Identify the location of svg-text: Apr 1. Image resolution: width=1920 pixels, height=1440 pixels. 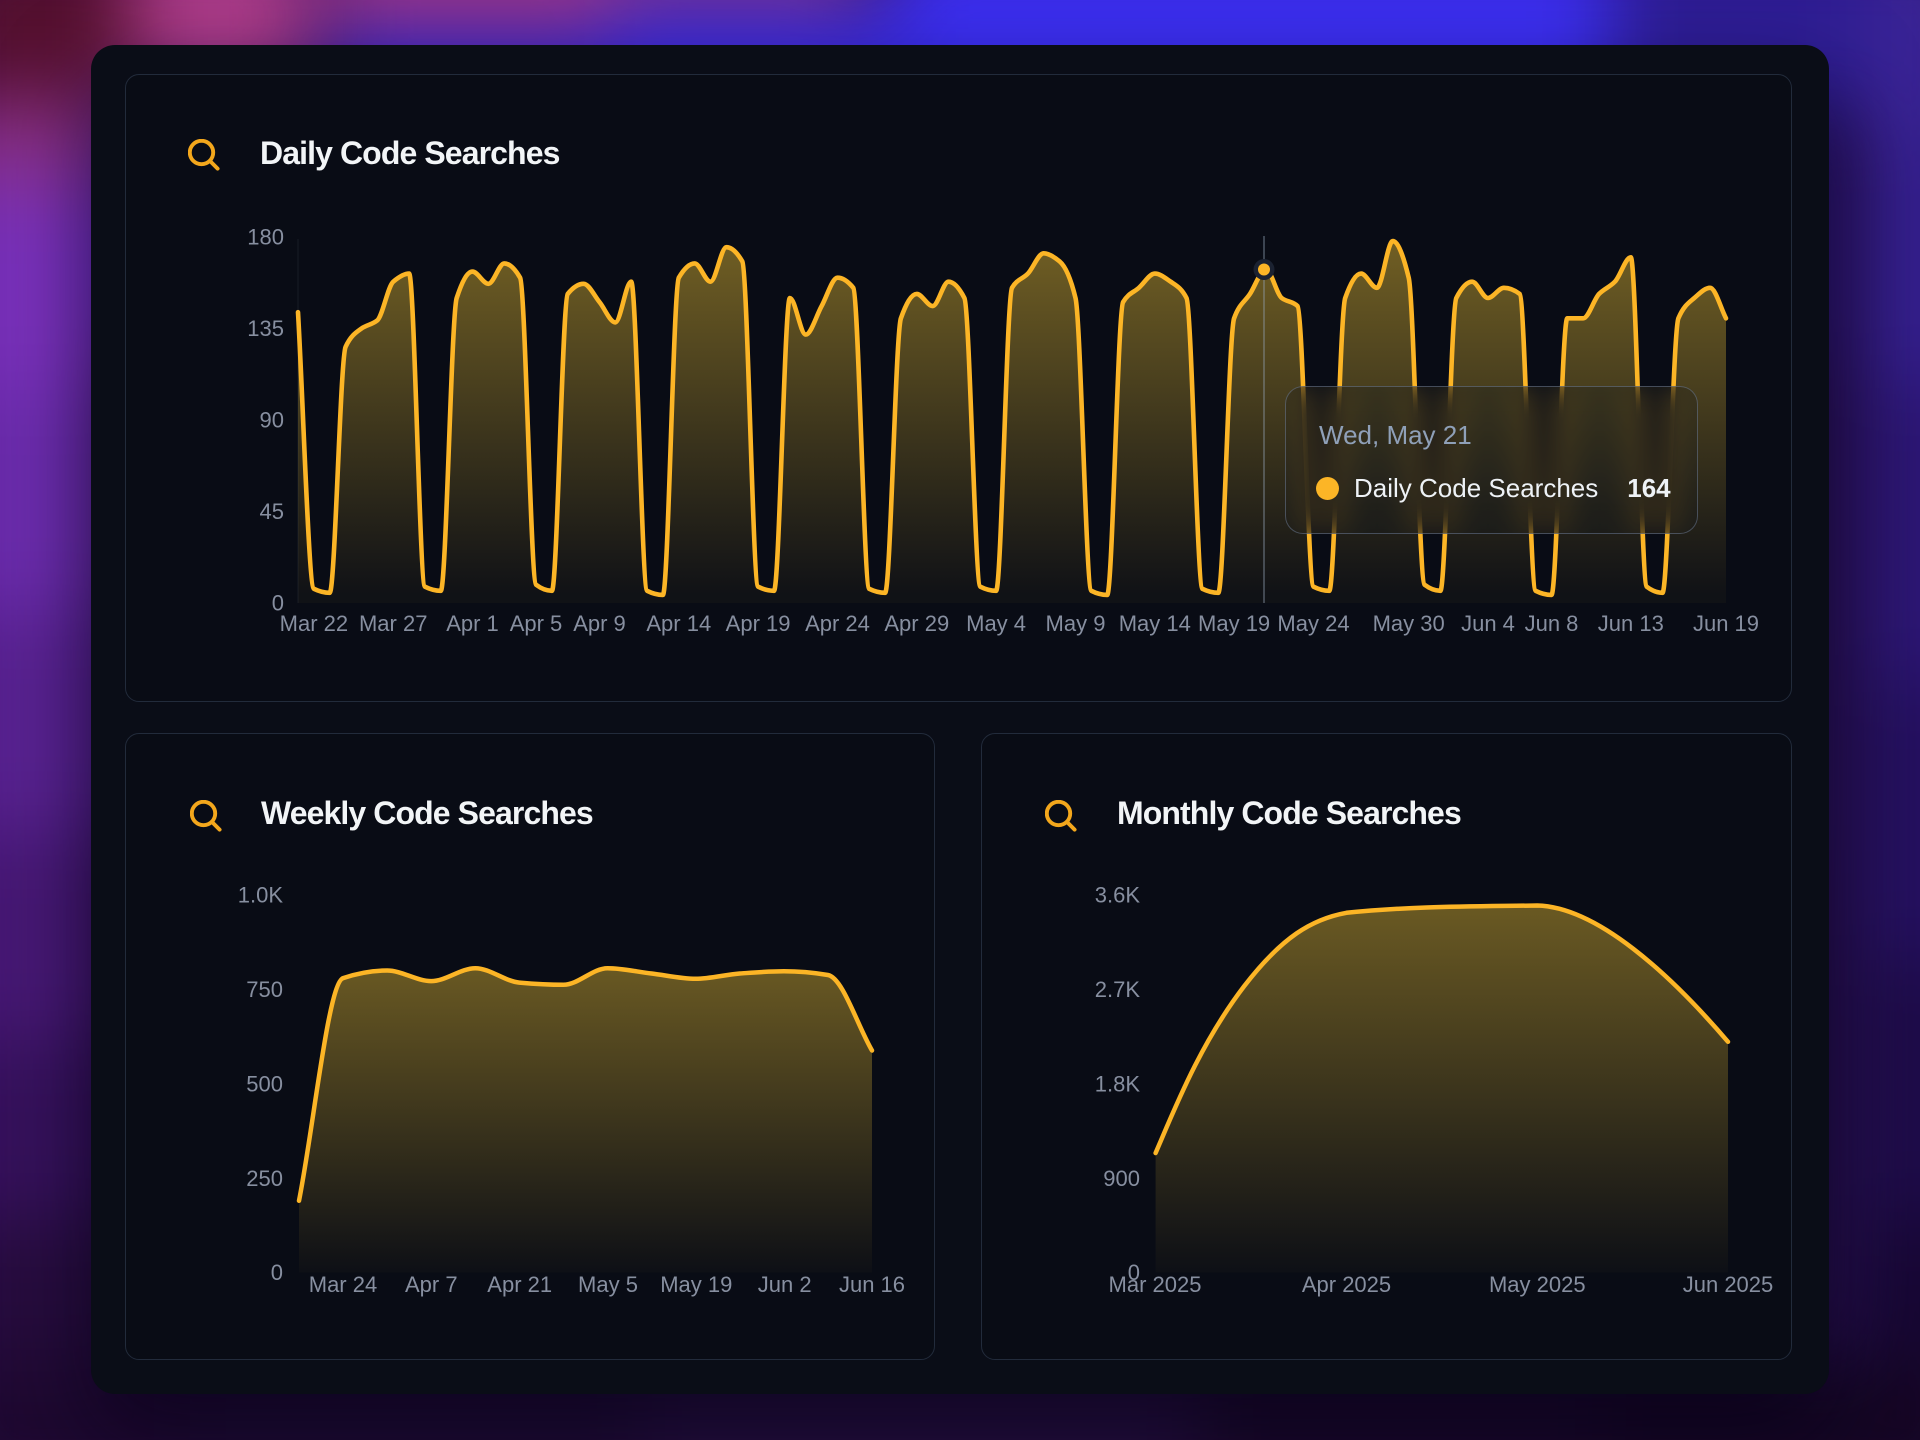
(472, 623).